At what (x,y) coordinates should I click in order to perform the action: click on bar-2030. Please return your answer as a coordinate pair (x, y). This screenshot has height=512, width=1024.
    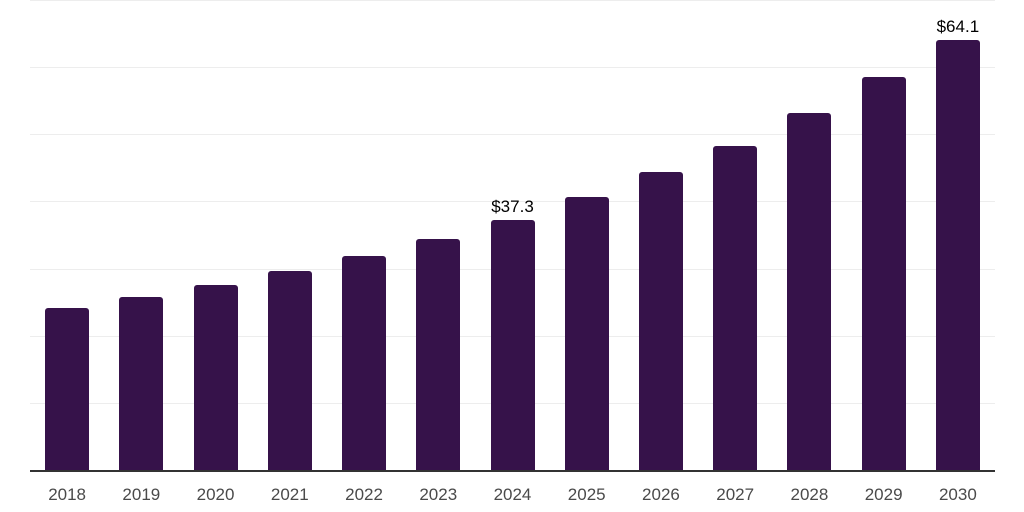
    Looking at the image, I should click on (957, 254).